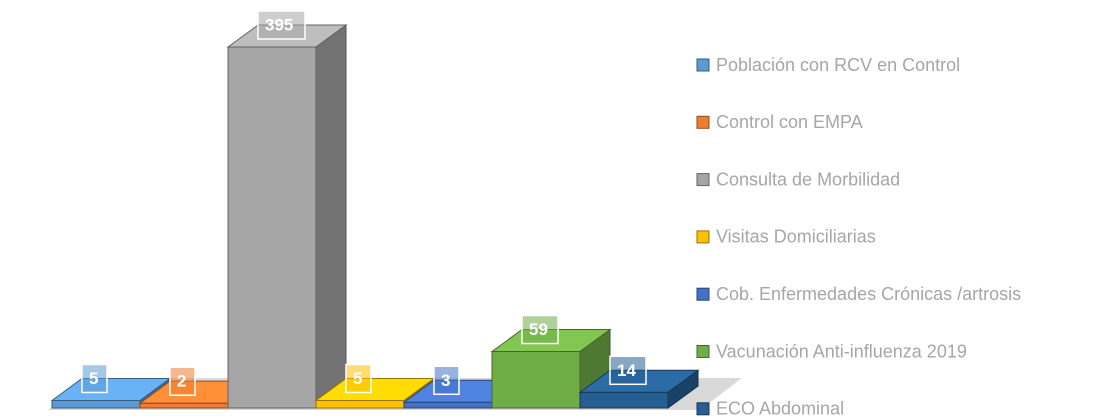 Image resolution: width=1093 pixels, height=419 pixels. What do you see at coordinates (868, 294) in the screenshot?
I see `legend-text: Cob. Enfermedades Crónicas /artrosis` at bounding box center [868, 294].